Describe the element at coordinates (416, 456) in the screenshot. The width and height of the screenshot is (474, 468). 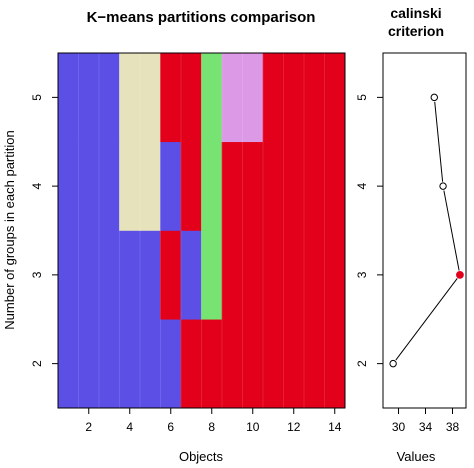
I see `calinski-x-axis-label: Values` at that location.